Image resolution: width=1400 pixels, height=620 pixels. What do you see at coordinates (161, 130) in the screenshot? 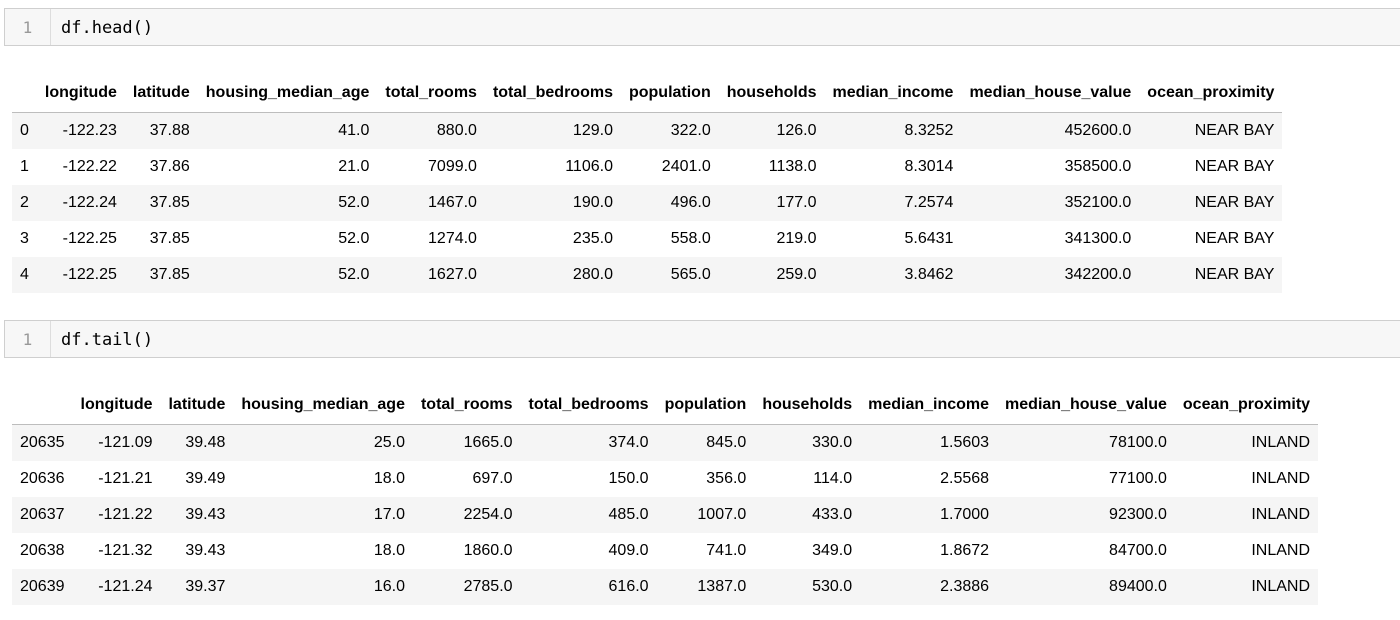
I see `table-cell: 37.88` at bounding box center [161, 130].